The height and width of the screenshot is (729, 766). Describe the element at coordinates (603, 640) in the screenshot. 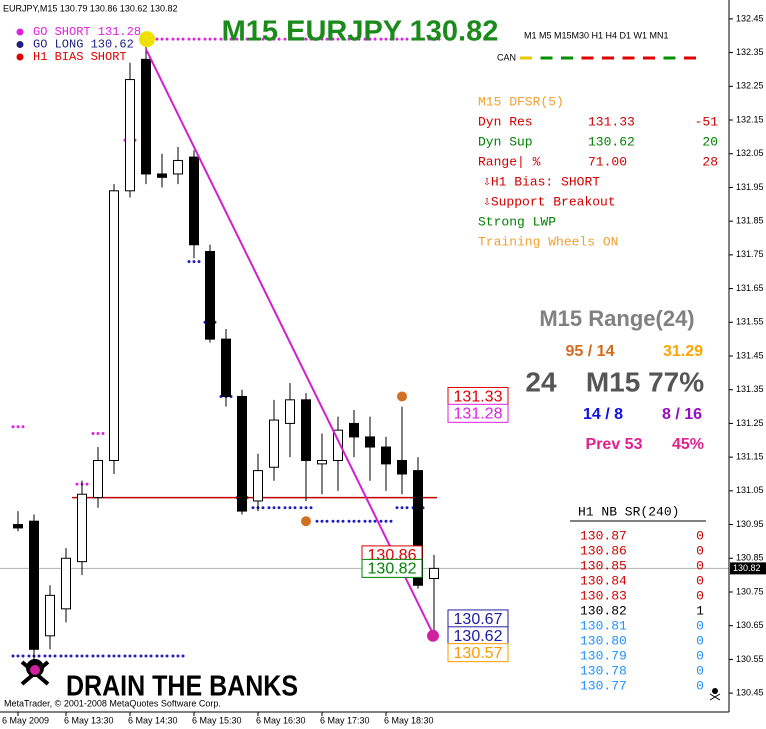

I see `sr-price: 130.80` at that location.